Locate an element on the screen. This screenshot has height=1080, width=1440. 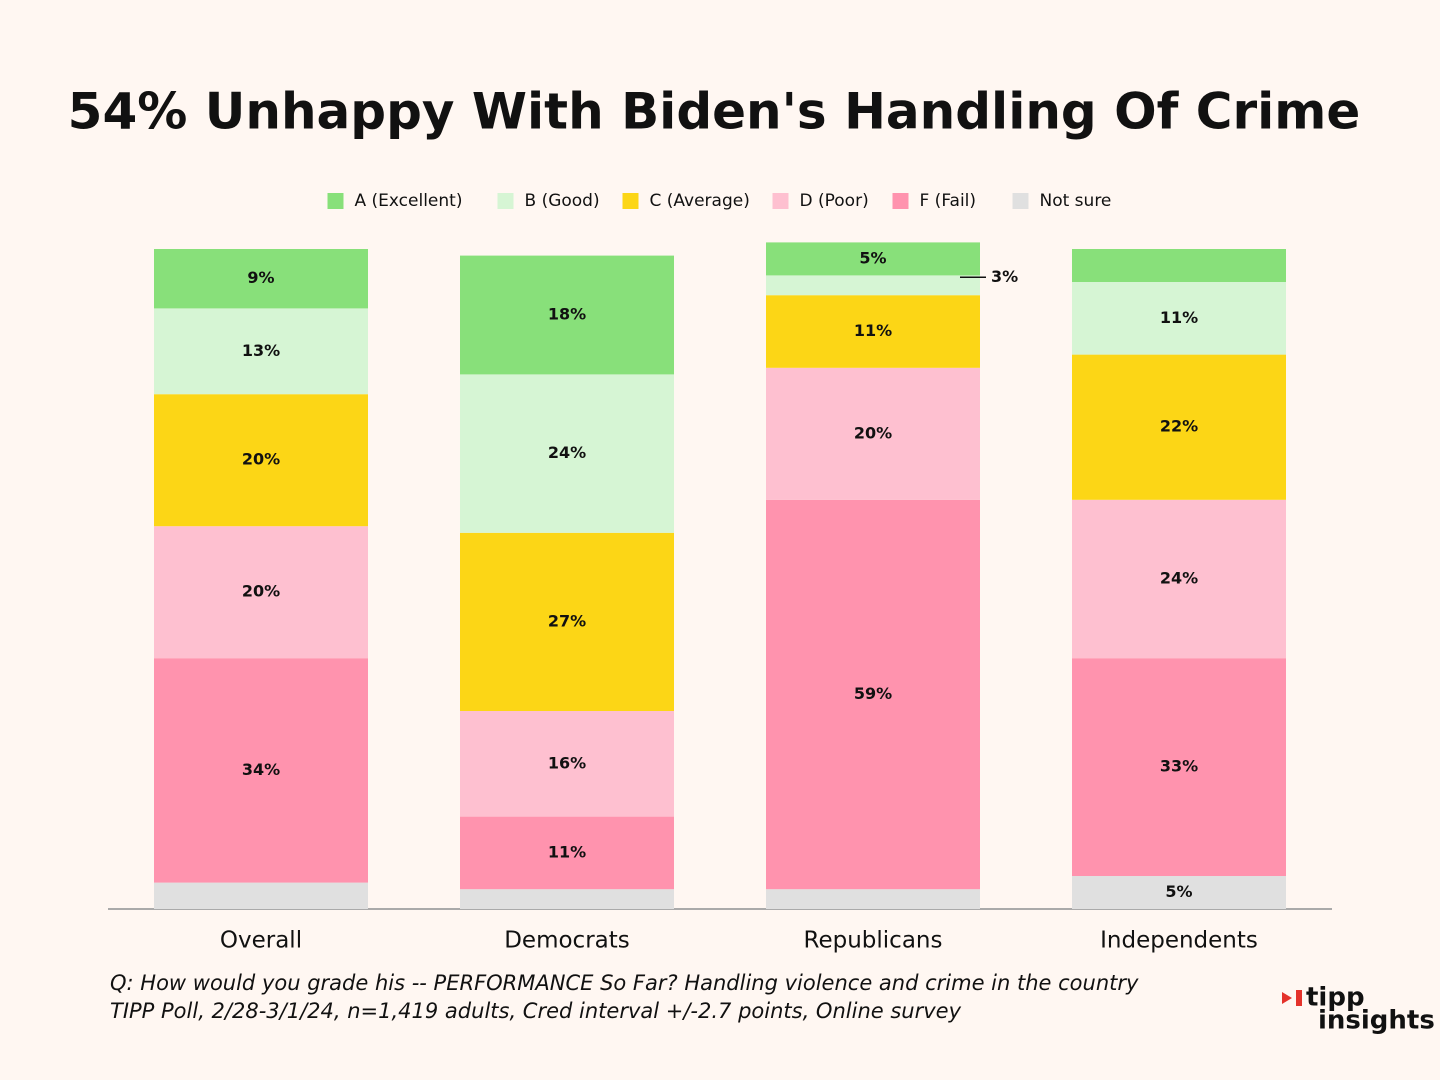
value-label: 9% is located at coordinates (260, 277).